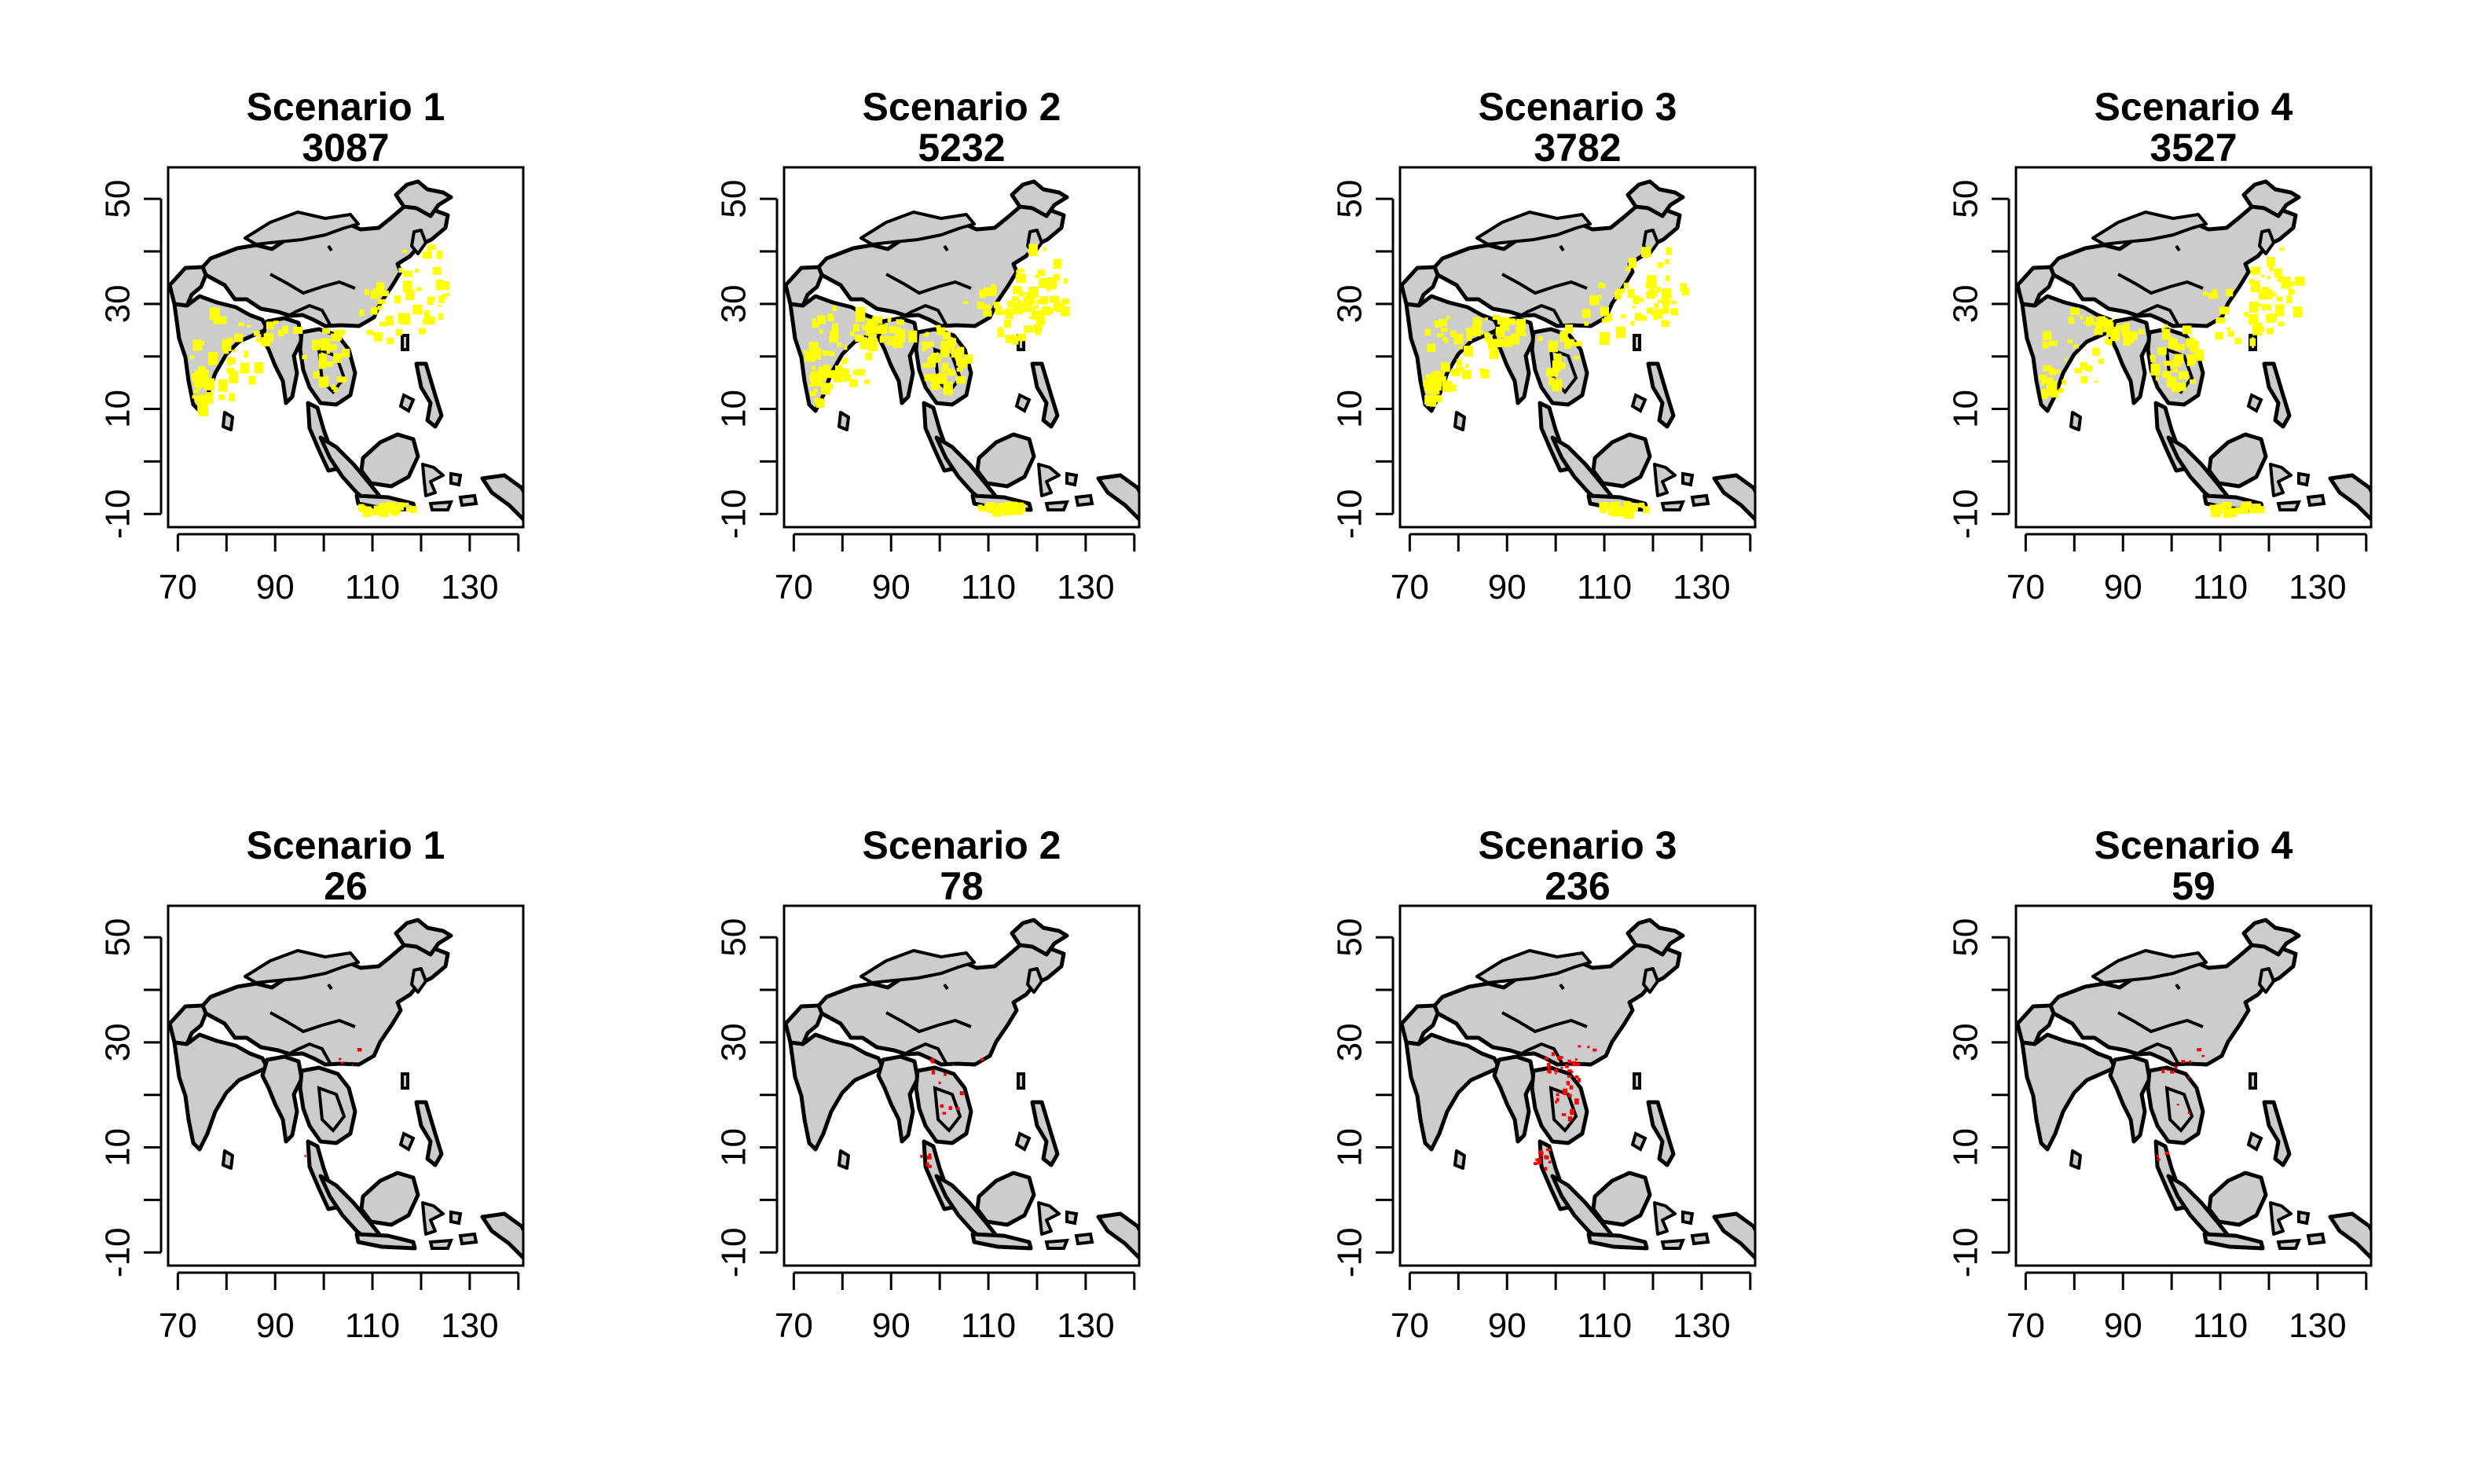 This screenshot has width=2474, height=1484. Describe the element at coordinates (962, 845) in the screenshot. I see `panel-title: Scenario 2` at that location.